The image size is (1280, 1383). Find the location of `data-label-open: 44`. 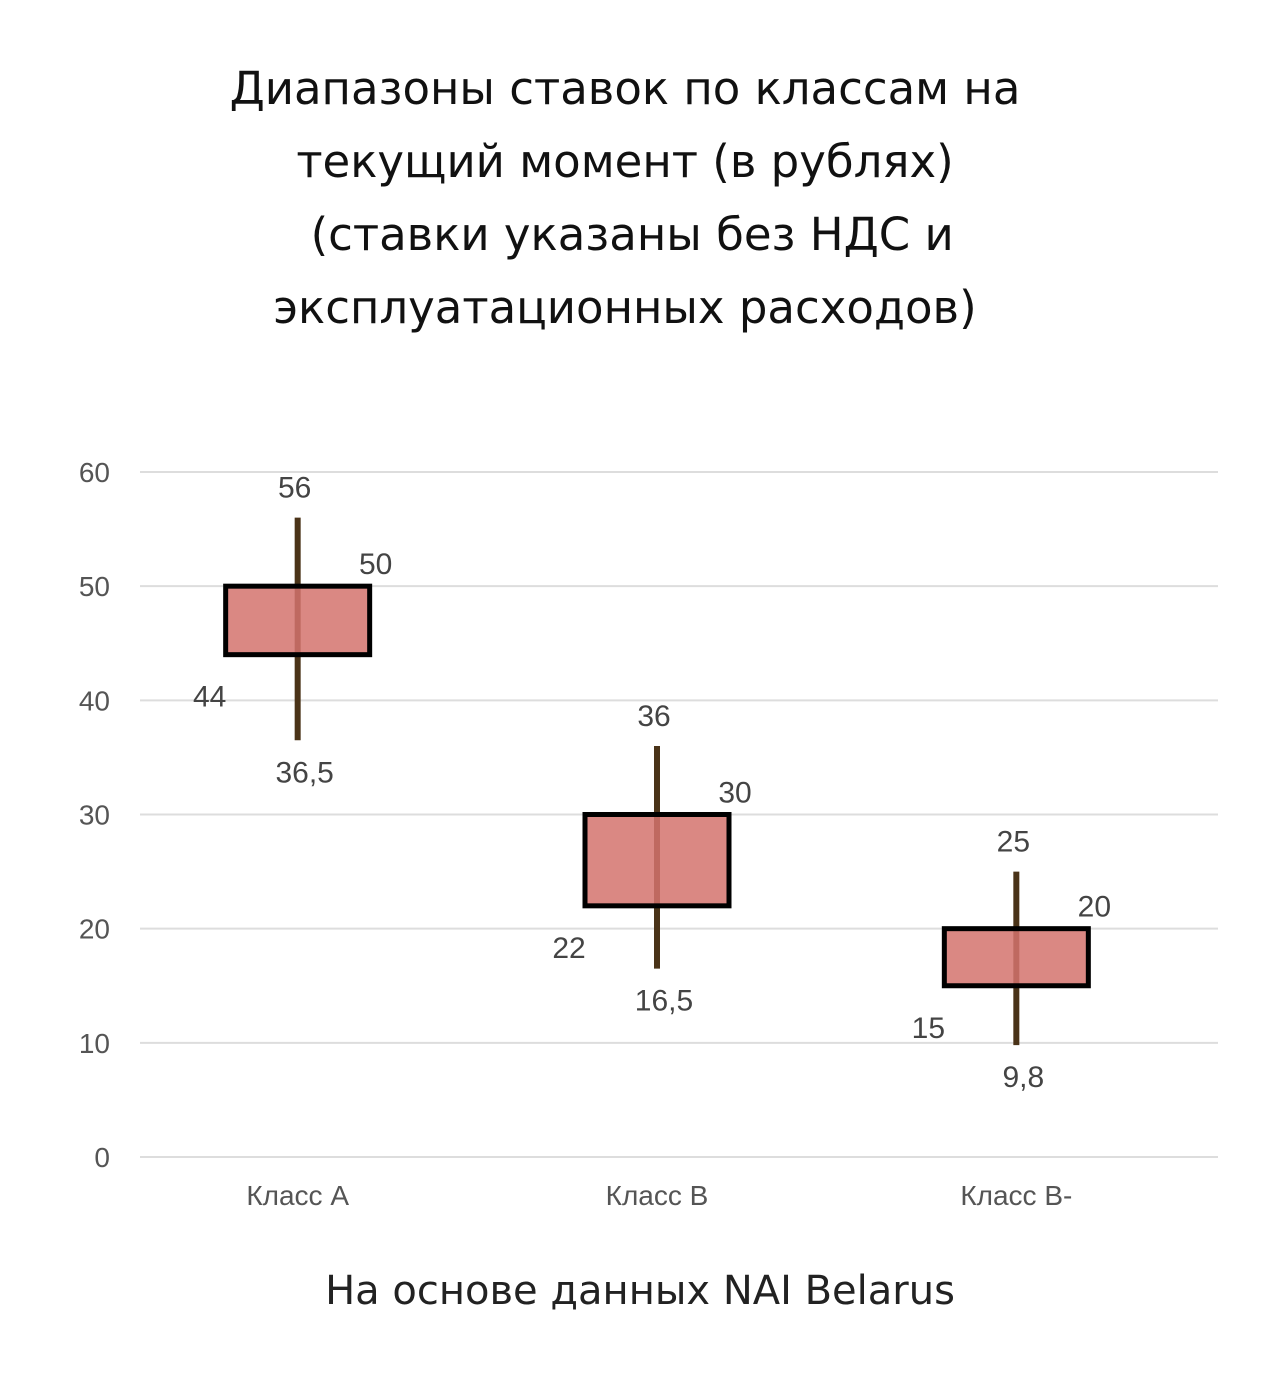

data-label-open: 44 is located at coordinates (209, 697).